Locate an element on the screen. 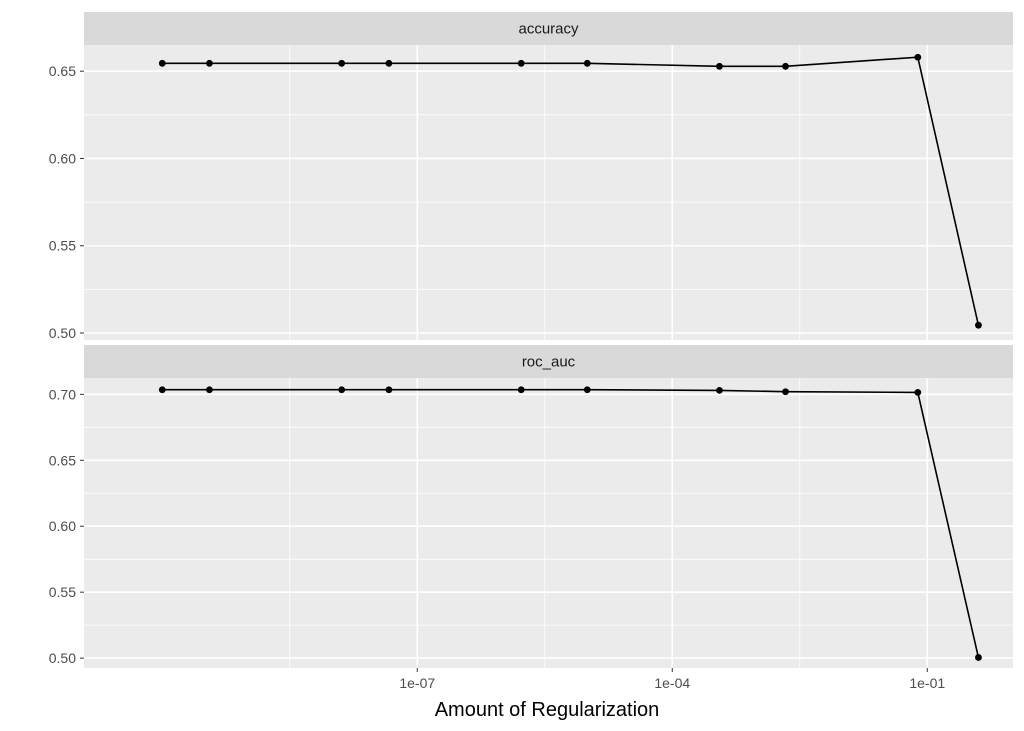  facet-strip-label: roc_auc is located at coordinates (549, 362).